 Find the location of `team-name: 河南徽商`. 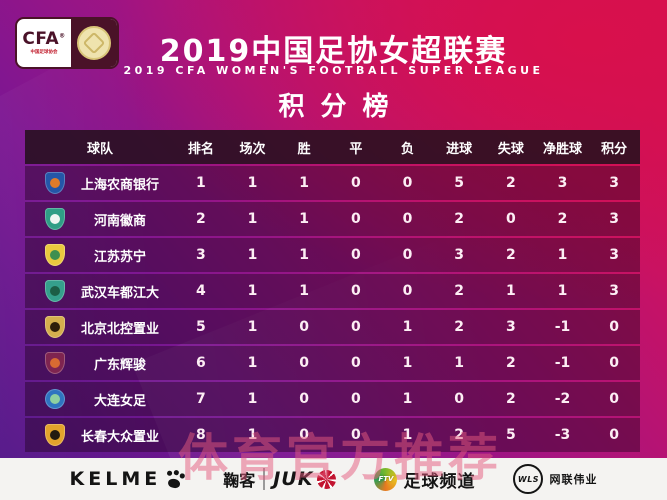

team-name: 河南徽商 is located at coordinates (119, 221).